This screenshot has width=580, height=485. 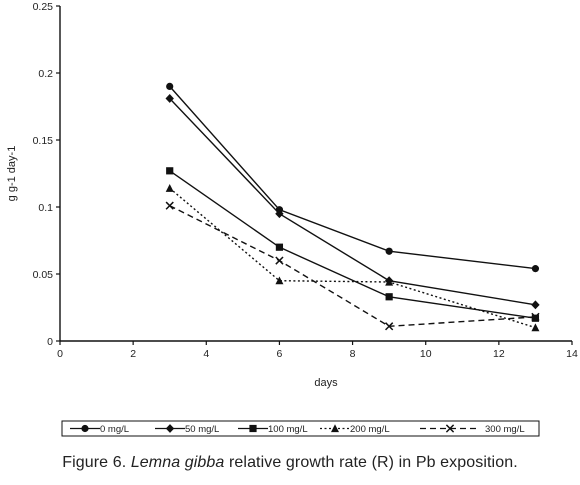 I want to click on y-tick-label: 0.25, so click(x=43, y=7).